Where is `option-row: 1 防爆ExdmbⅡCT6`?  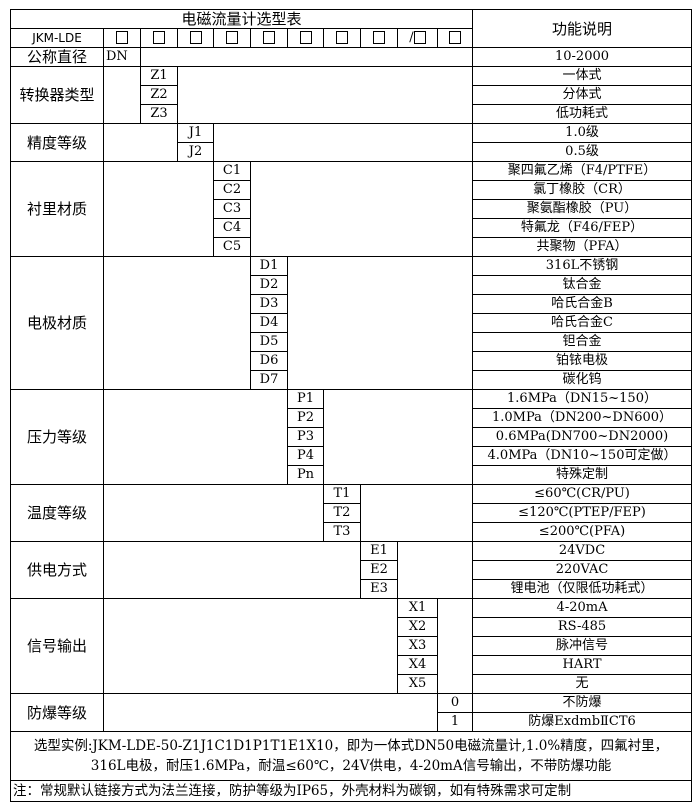 option-row: 1 防爆ExdmbⅡCT6 is located at coordinates (352, 722).